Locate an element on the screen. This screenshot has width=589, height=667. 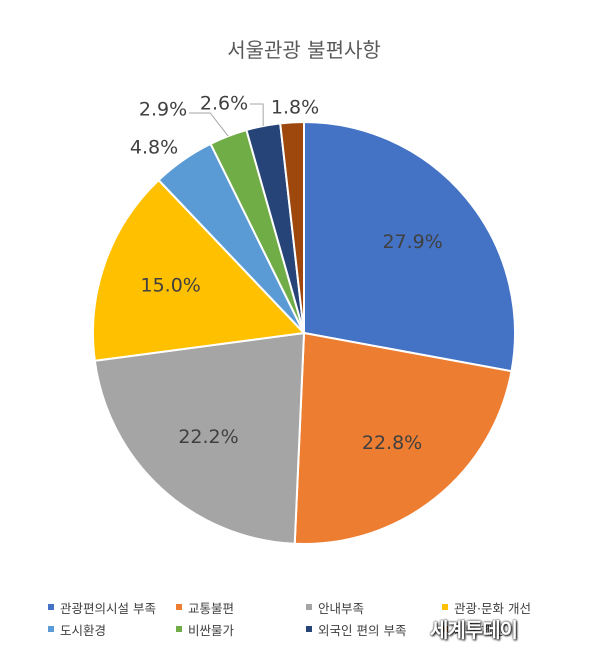
leader-lines is located at coordinates (226, 120).